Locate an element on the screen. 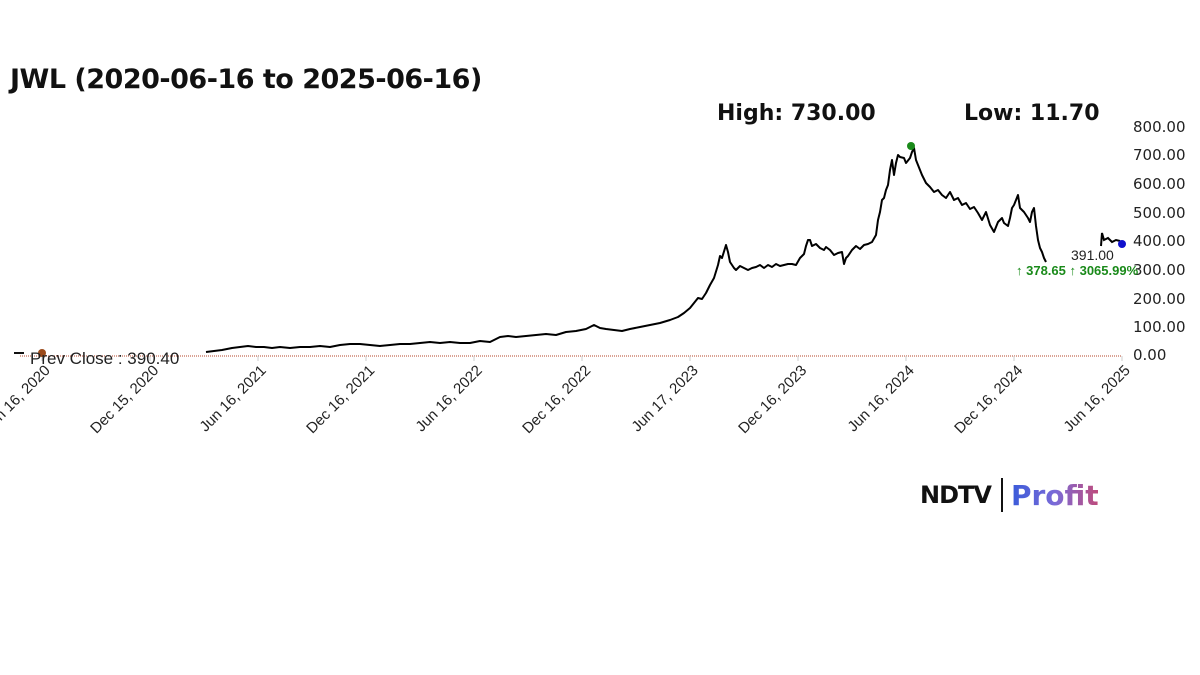 The image size is (1200, 675). y-tick-label: 100.00 is located at coordinates (1159, 327).